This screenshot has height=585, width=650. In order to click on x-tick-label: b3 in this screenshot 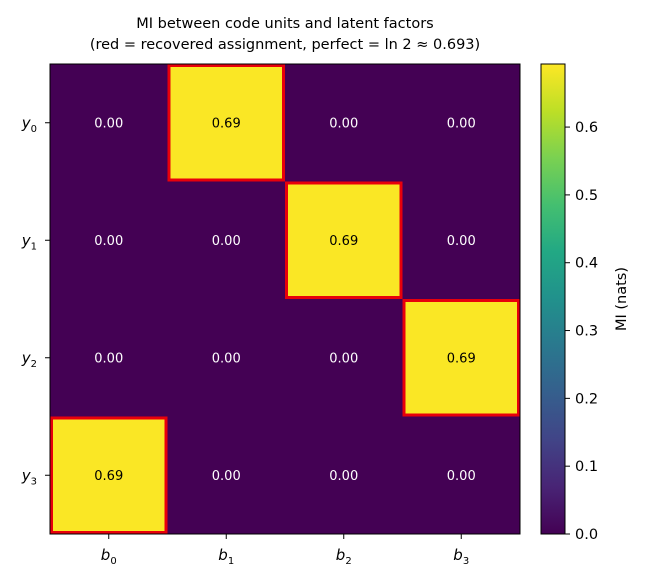, I will do `click(461, 556)`.